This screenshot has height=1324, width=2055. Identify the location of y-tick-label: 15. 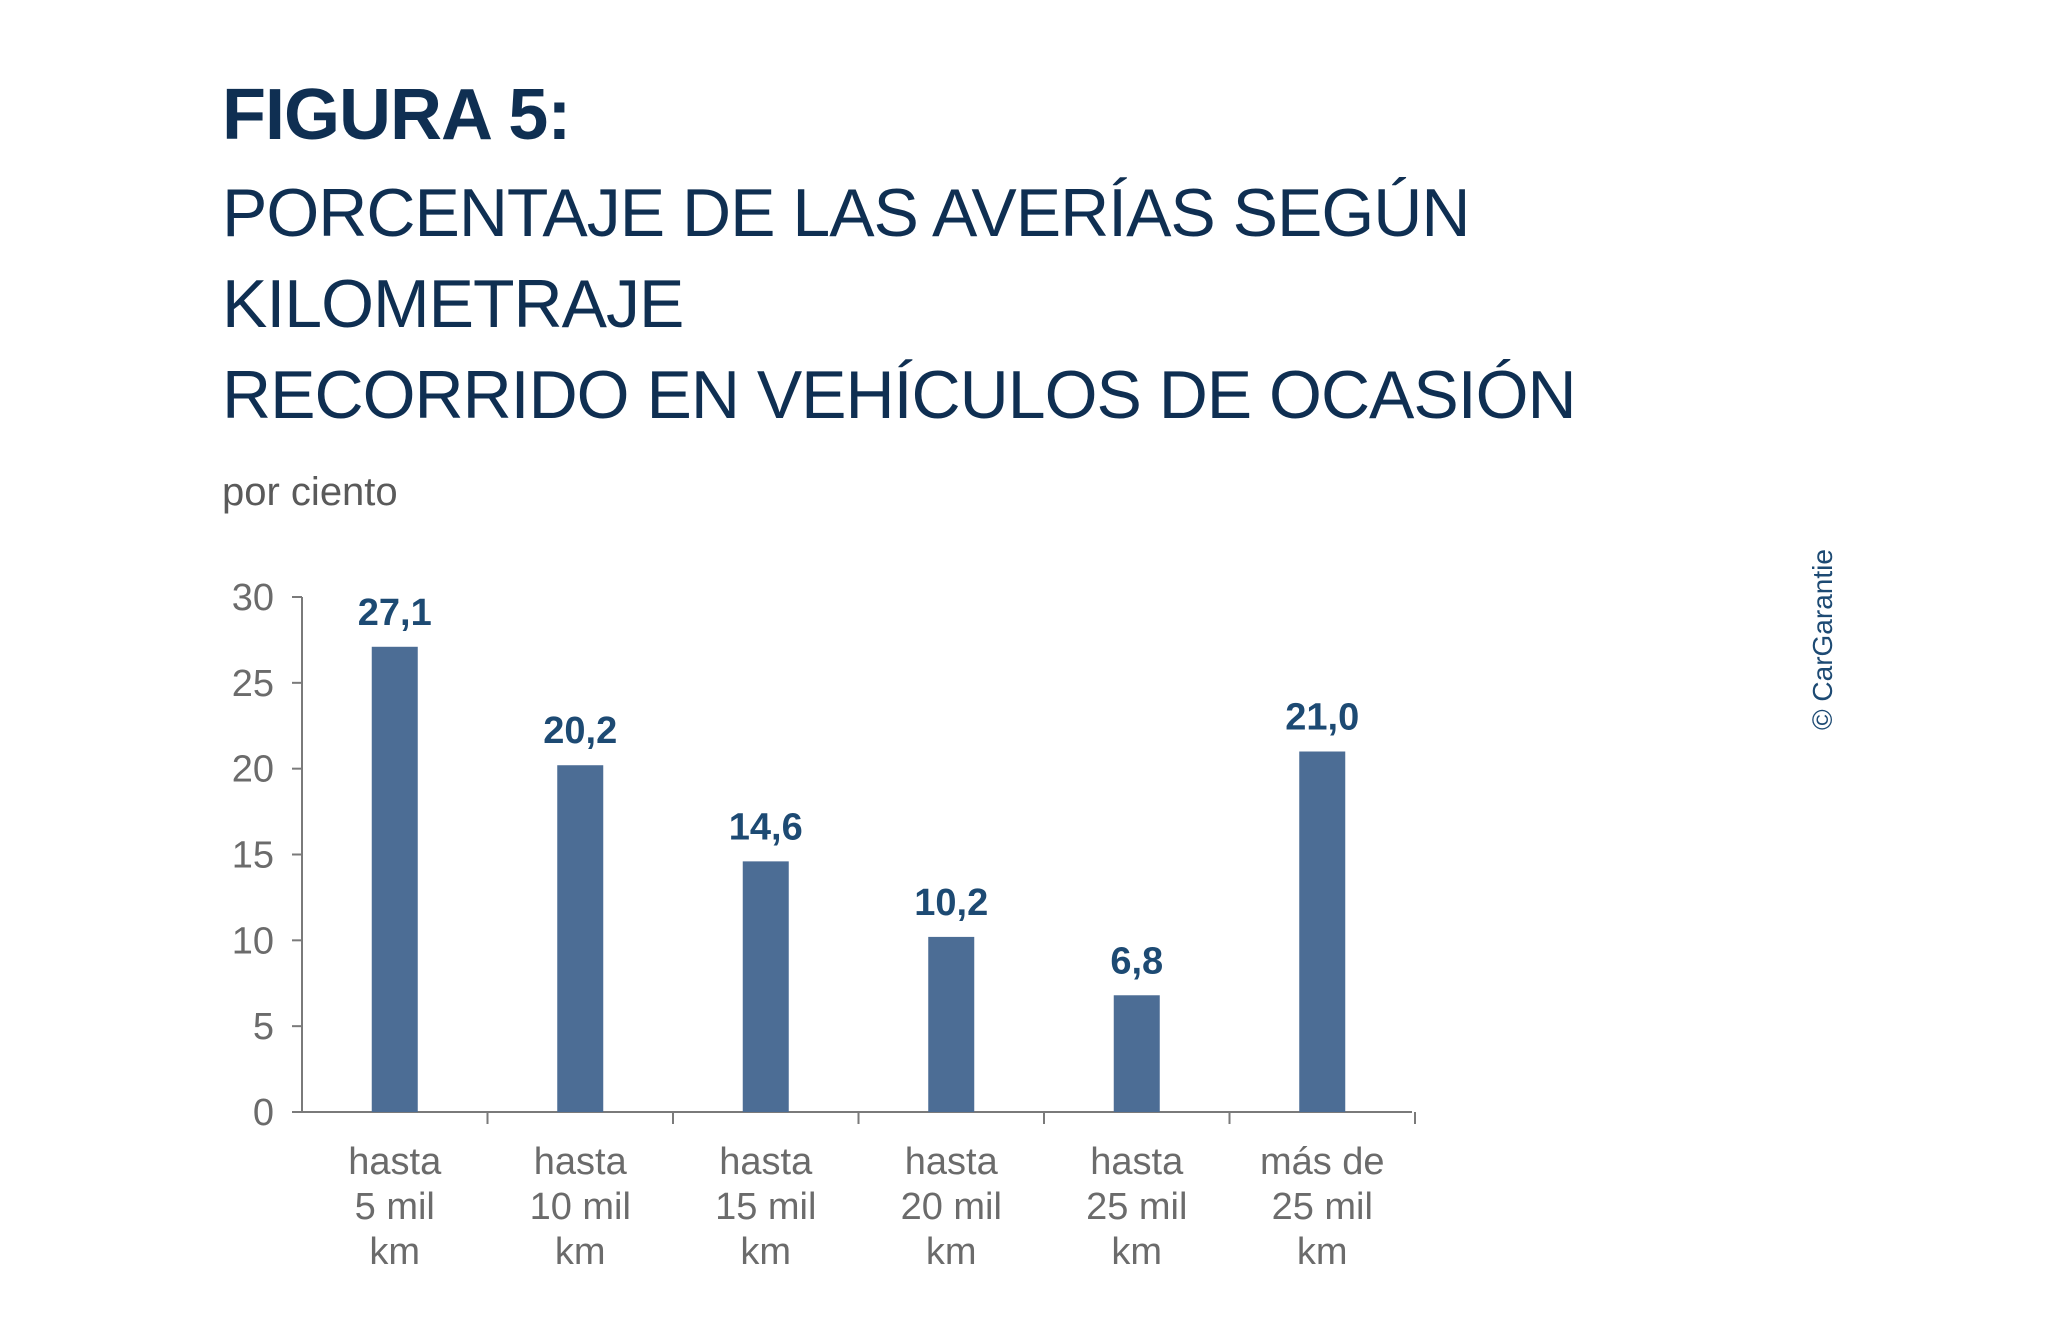
(253, 856).